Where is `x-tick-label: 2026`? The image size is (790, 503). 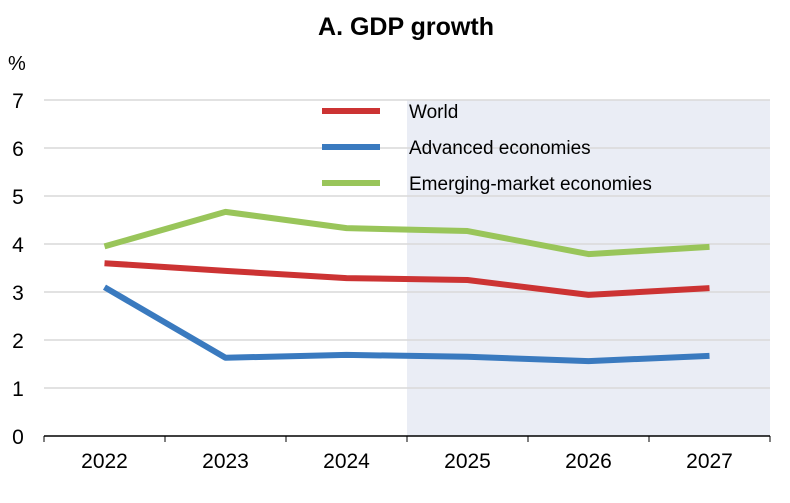
x-tick-label: 2026 is located at coordinates (588, 461).